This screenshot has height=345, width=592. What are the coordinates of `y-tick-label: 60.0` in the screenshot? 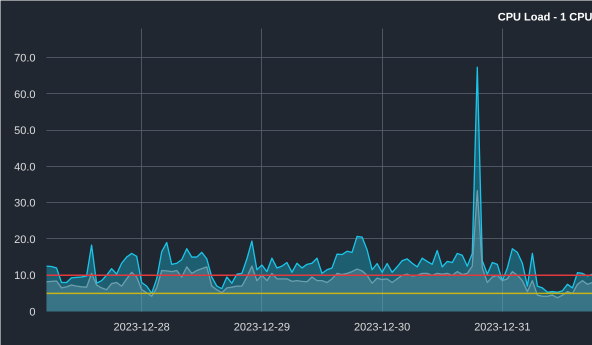 It's located at (25, 94).